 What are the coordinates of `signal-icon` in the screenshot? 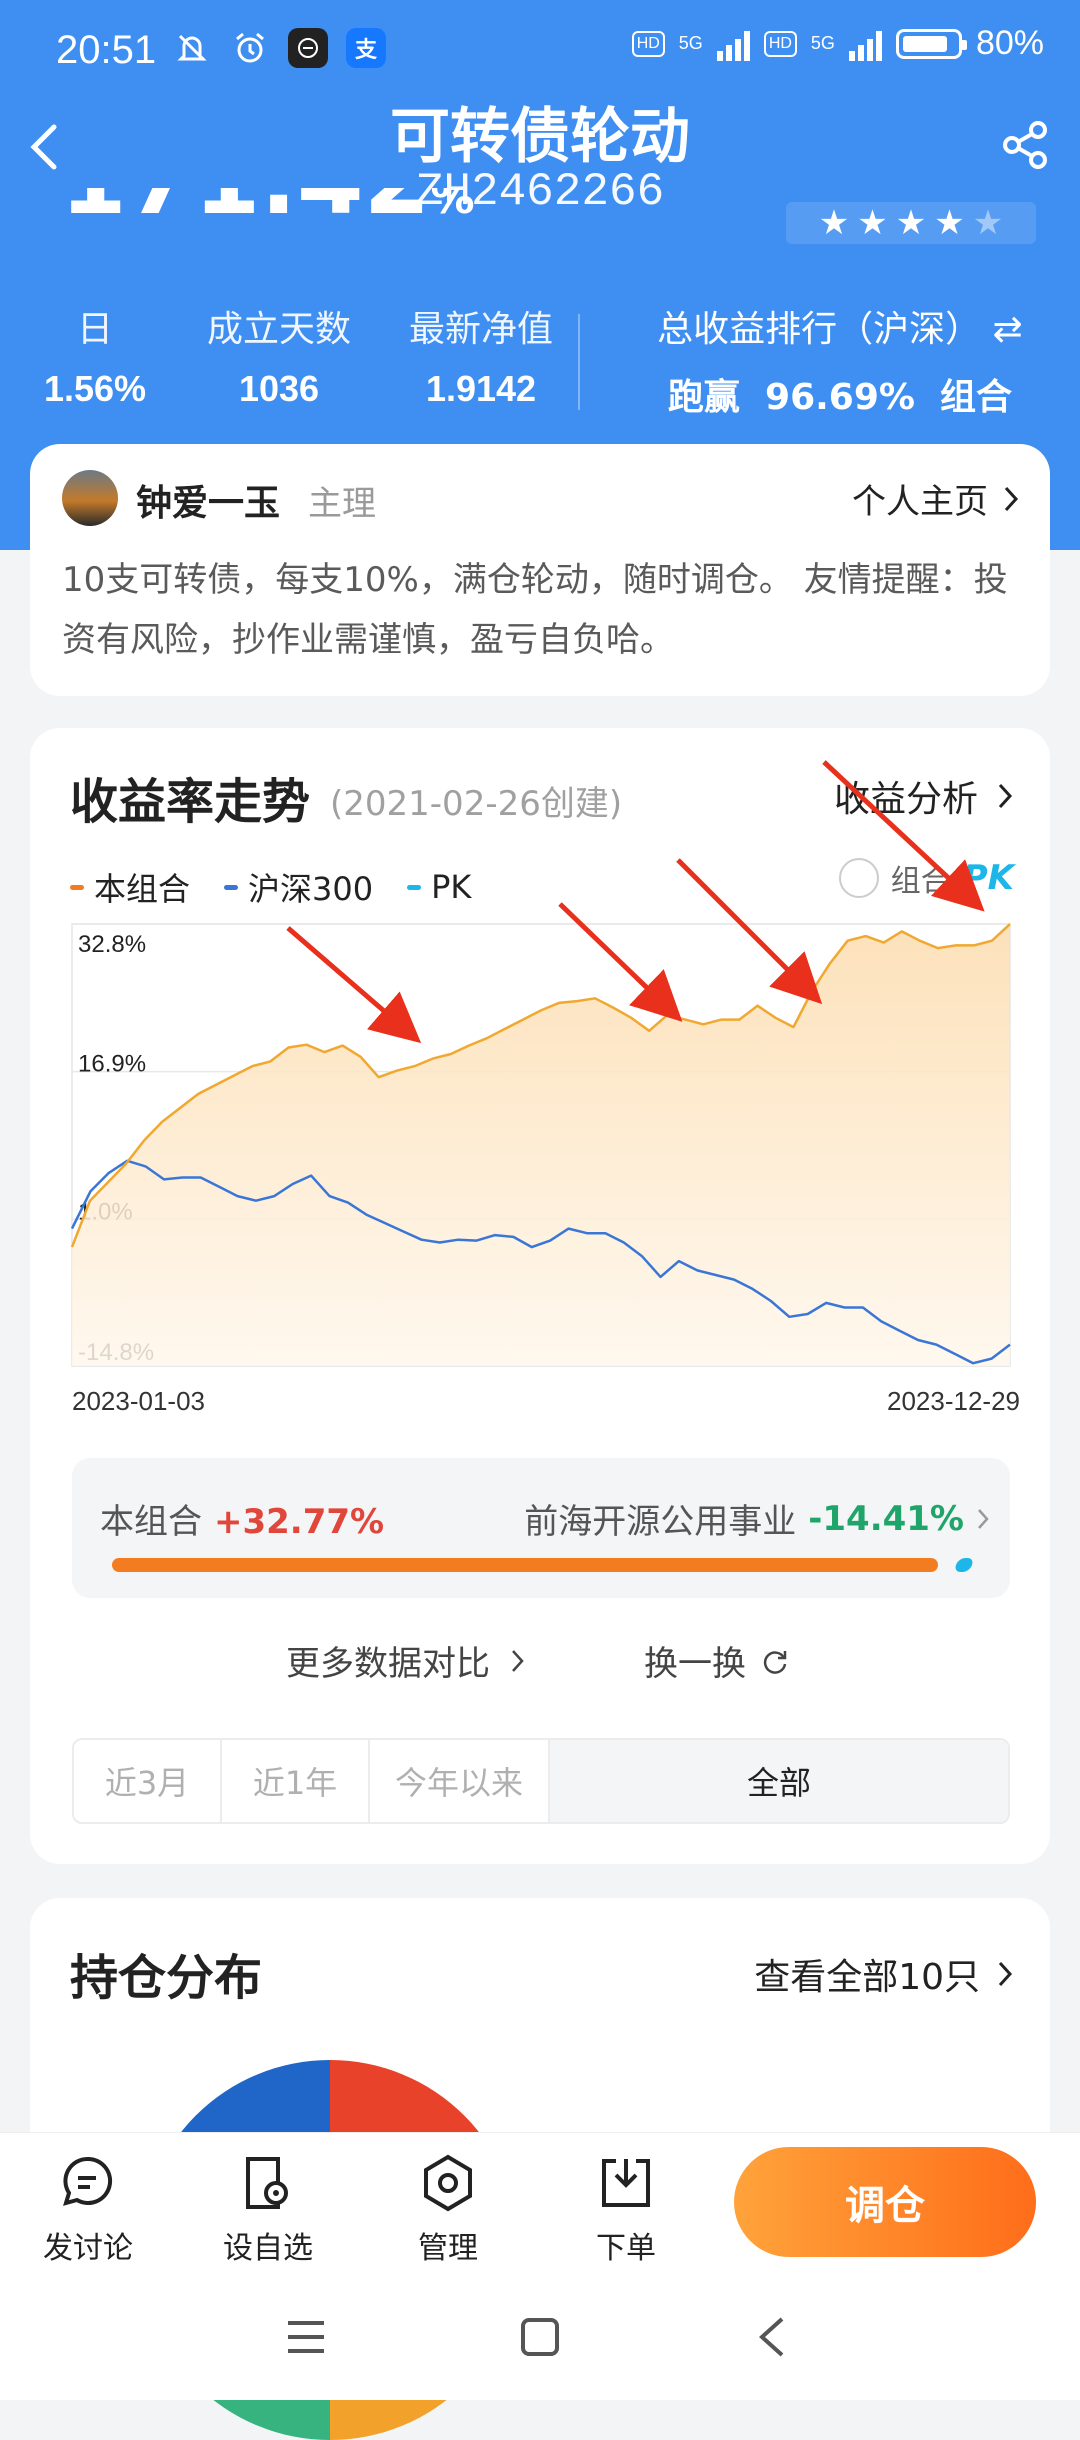 It's located at (733, 44).